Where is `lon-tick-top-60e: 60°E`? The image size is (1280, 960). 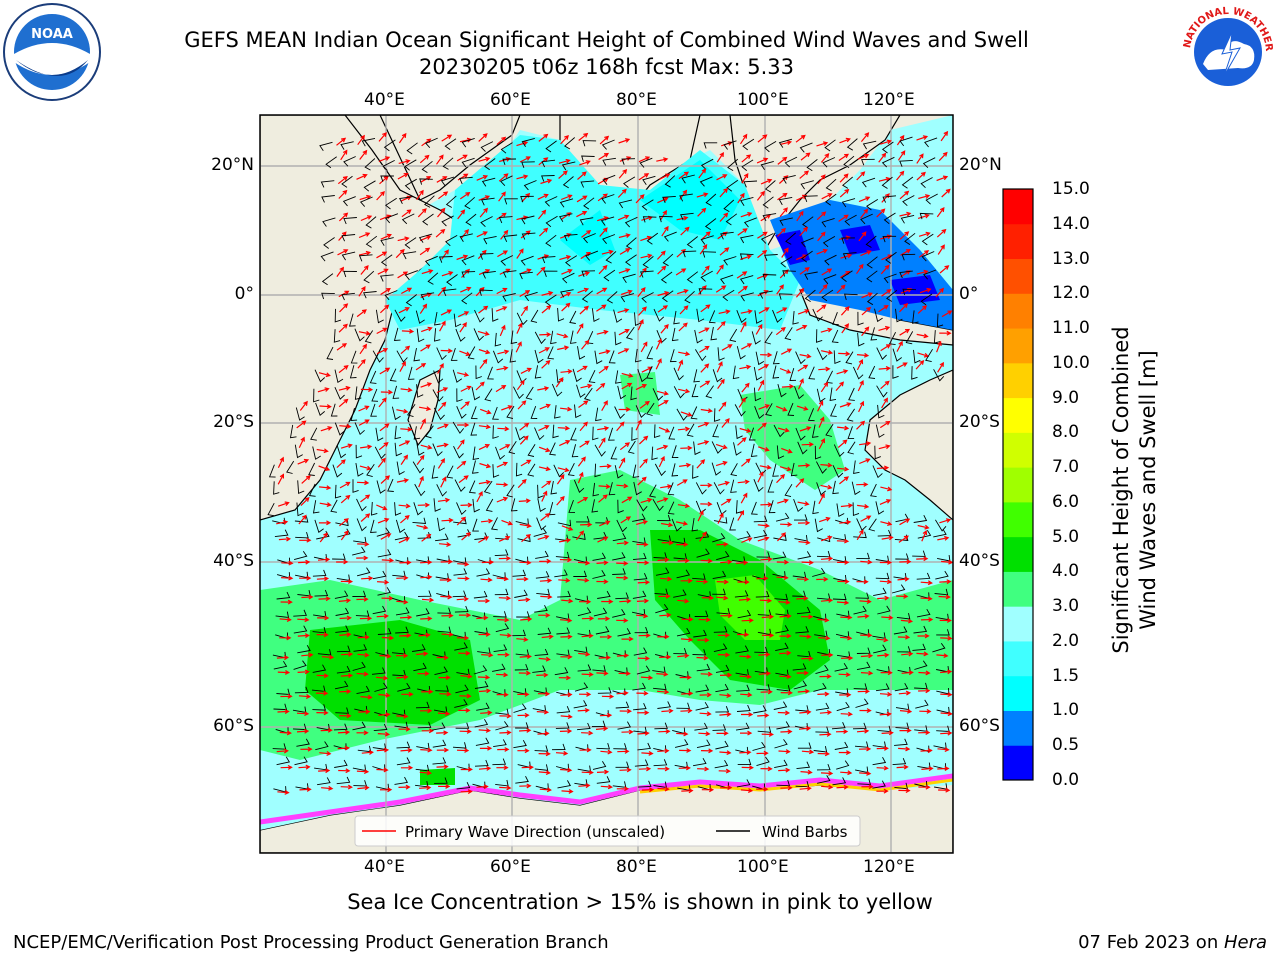
lon-tick-top-60e: 60°E is located at coordinates (510, 100).